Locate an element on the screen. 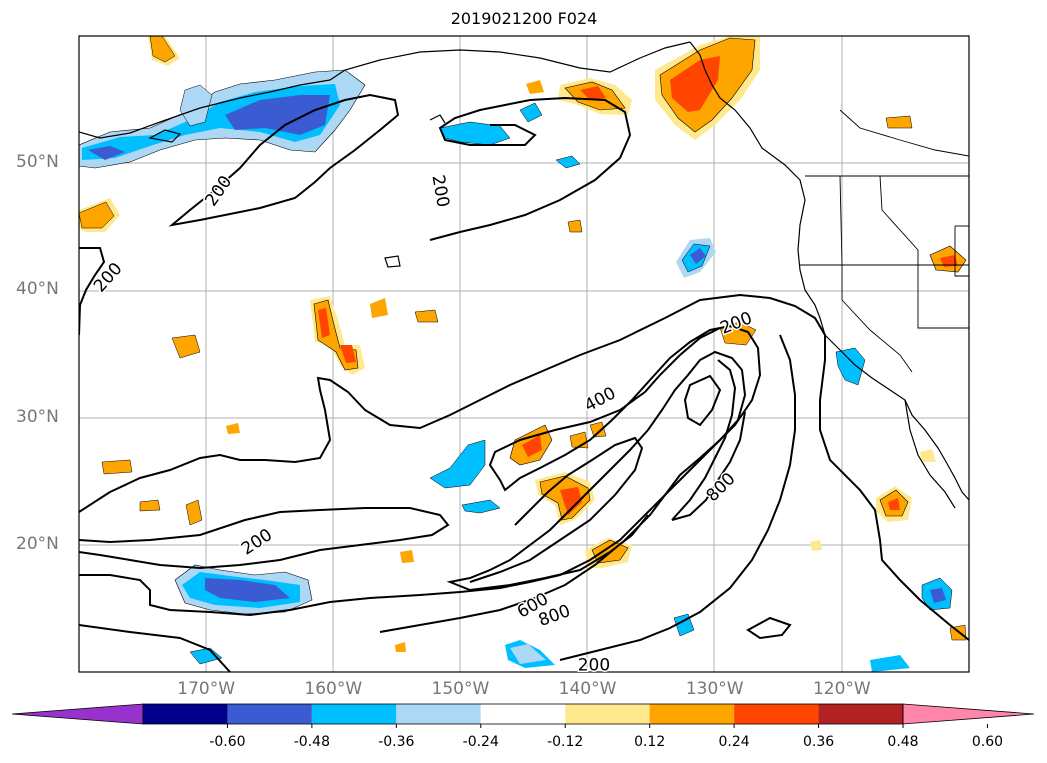  longitude-label: 140°W is located at coordinates (587, 689).